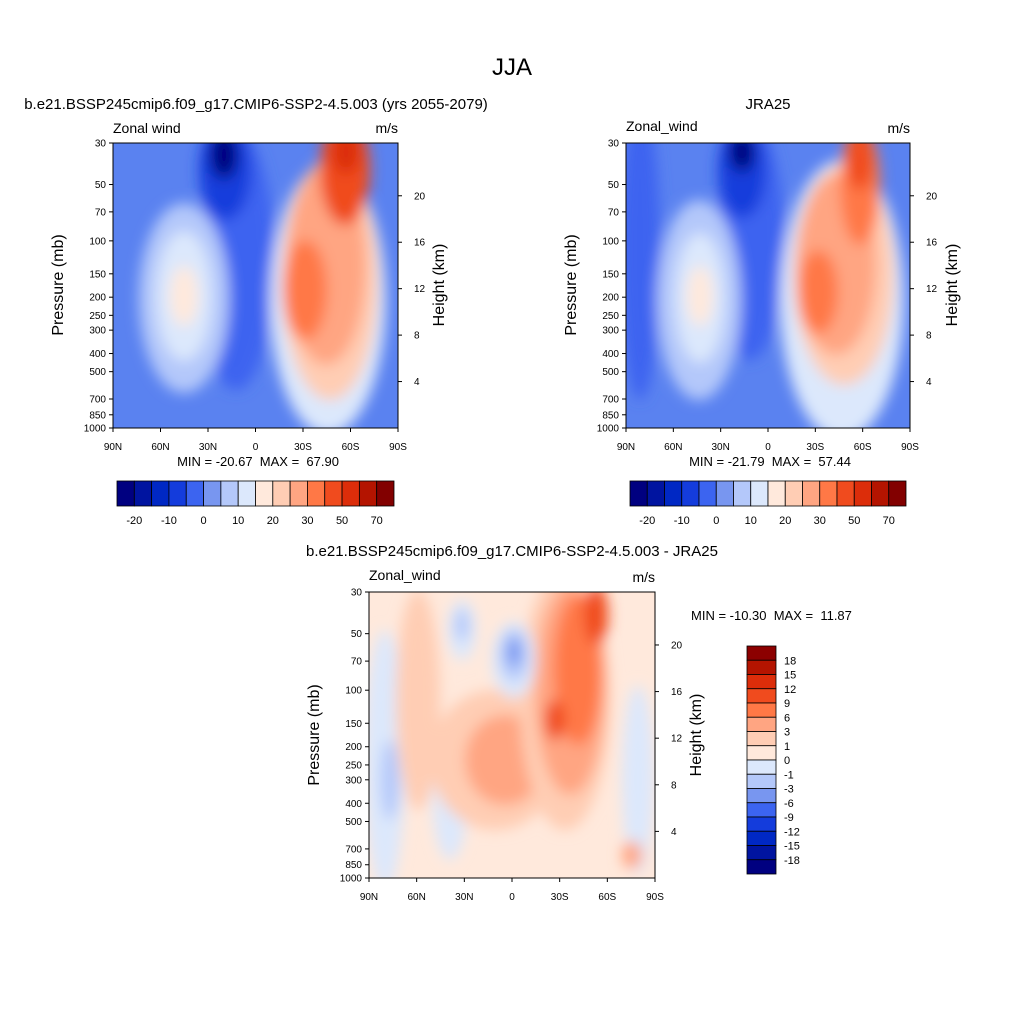 The height and width of the screenshot is (1024, 1024). What do you see at coordinates (342, 521) in the screenshot?
I see `colorbar-label: 50` at bounding box center [342, 521].